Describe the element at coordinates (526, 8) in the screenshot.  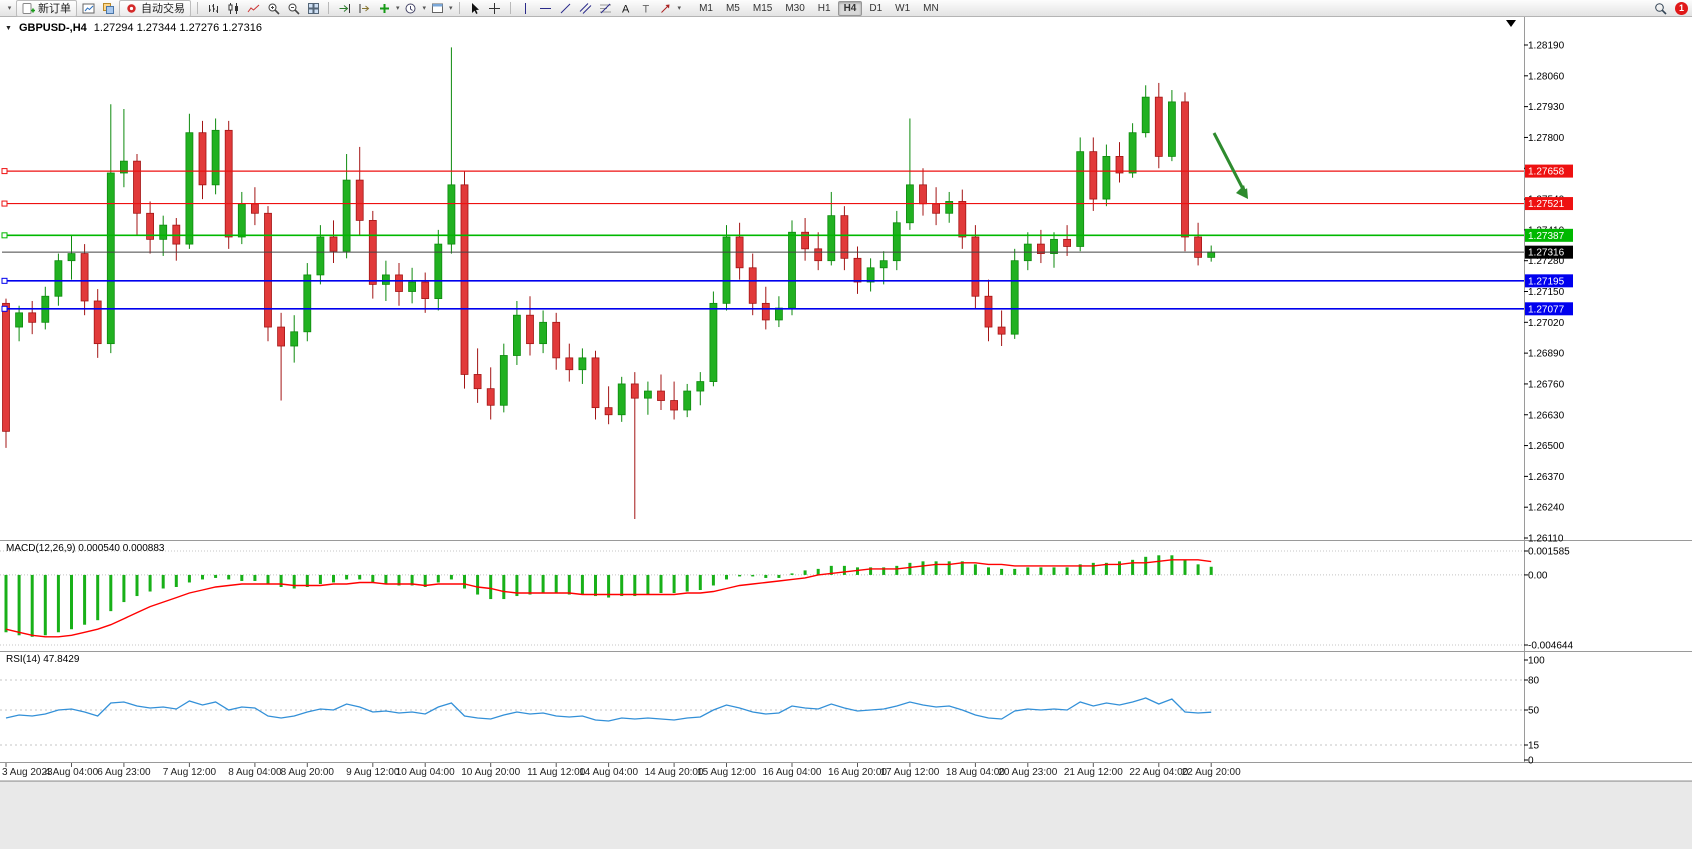
I see `vertical-line-tool-icon` at that location.